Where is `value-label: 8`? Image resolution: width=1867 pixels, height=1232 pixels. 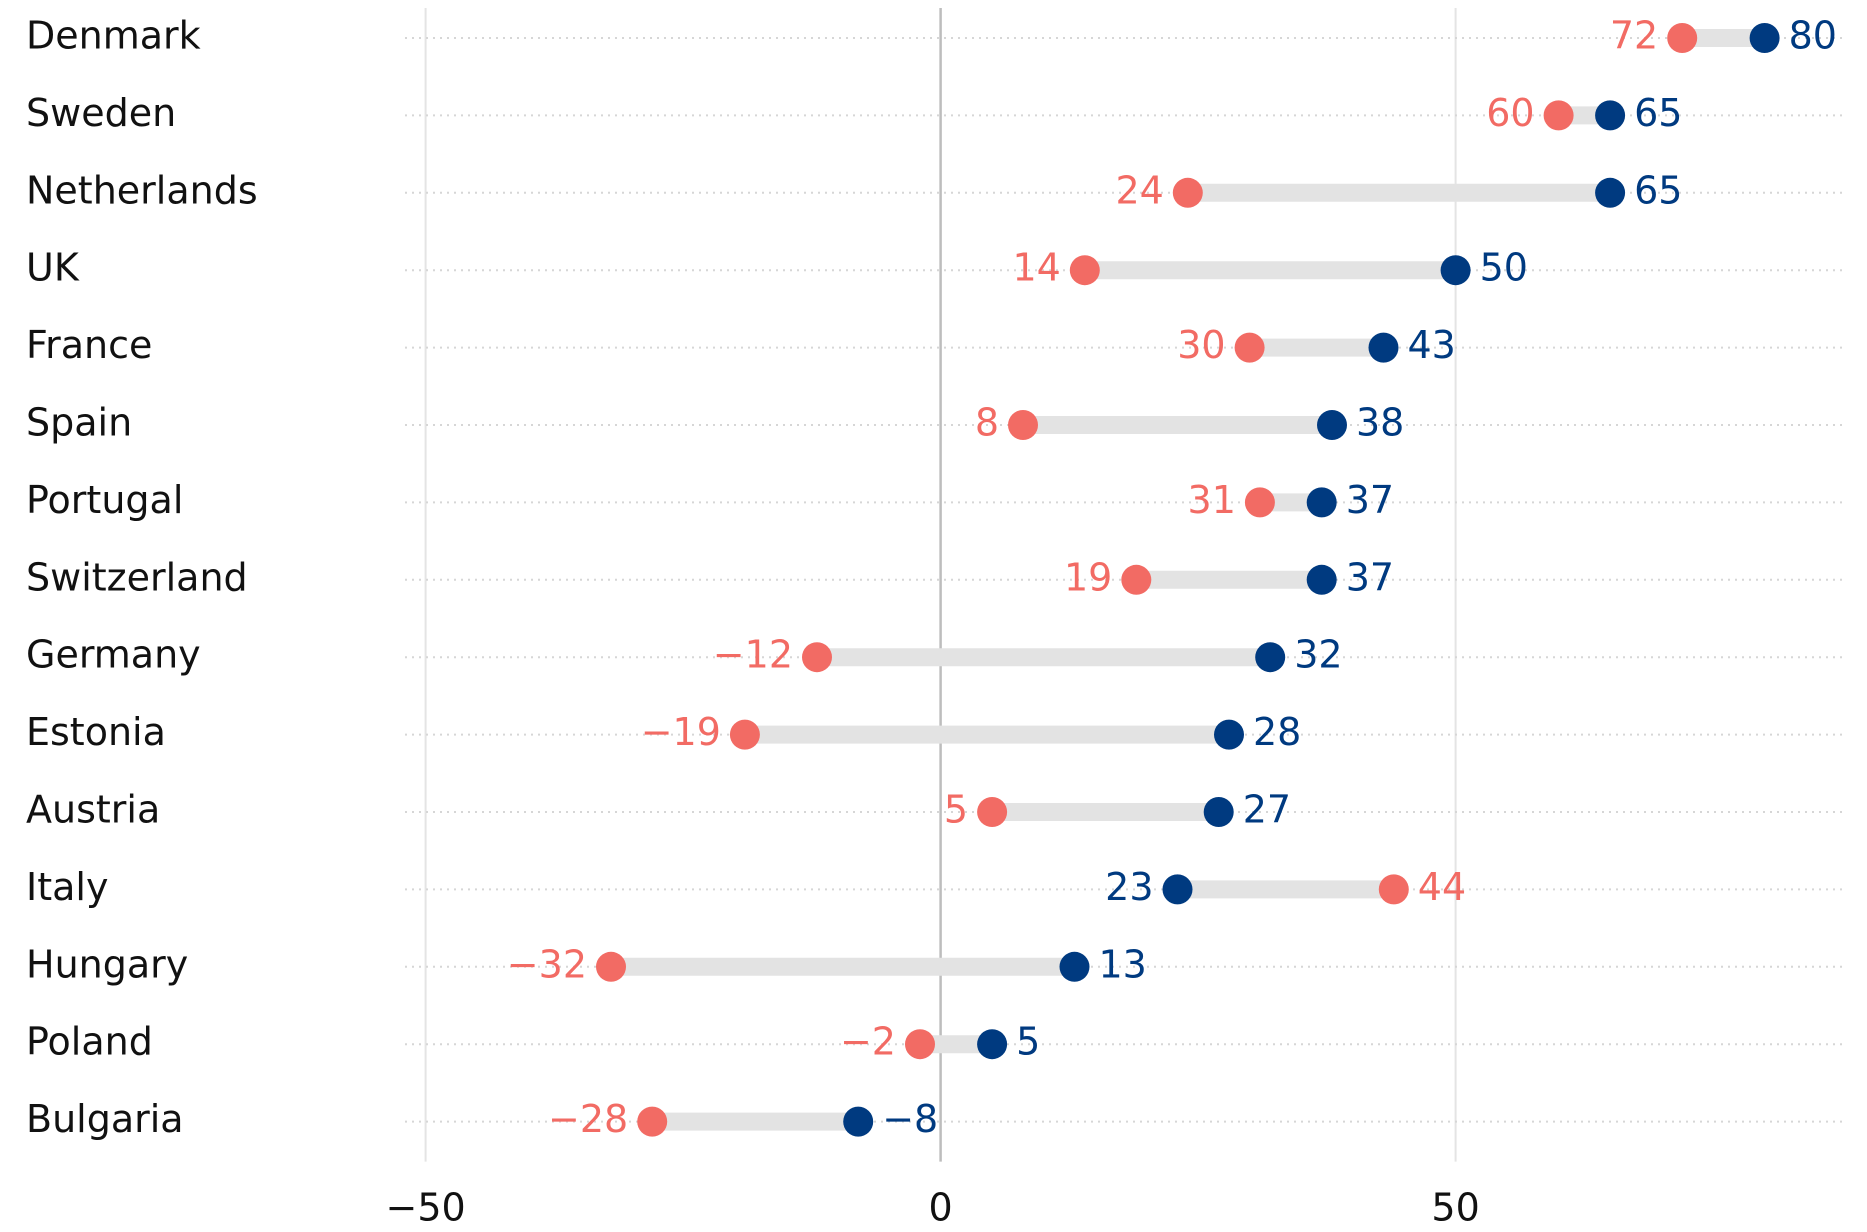
value-label: 8 is located at coordinates (987, 423).